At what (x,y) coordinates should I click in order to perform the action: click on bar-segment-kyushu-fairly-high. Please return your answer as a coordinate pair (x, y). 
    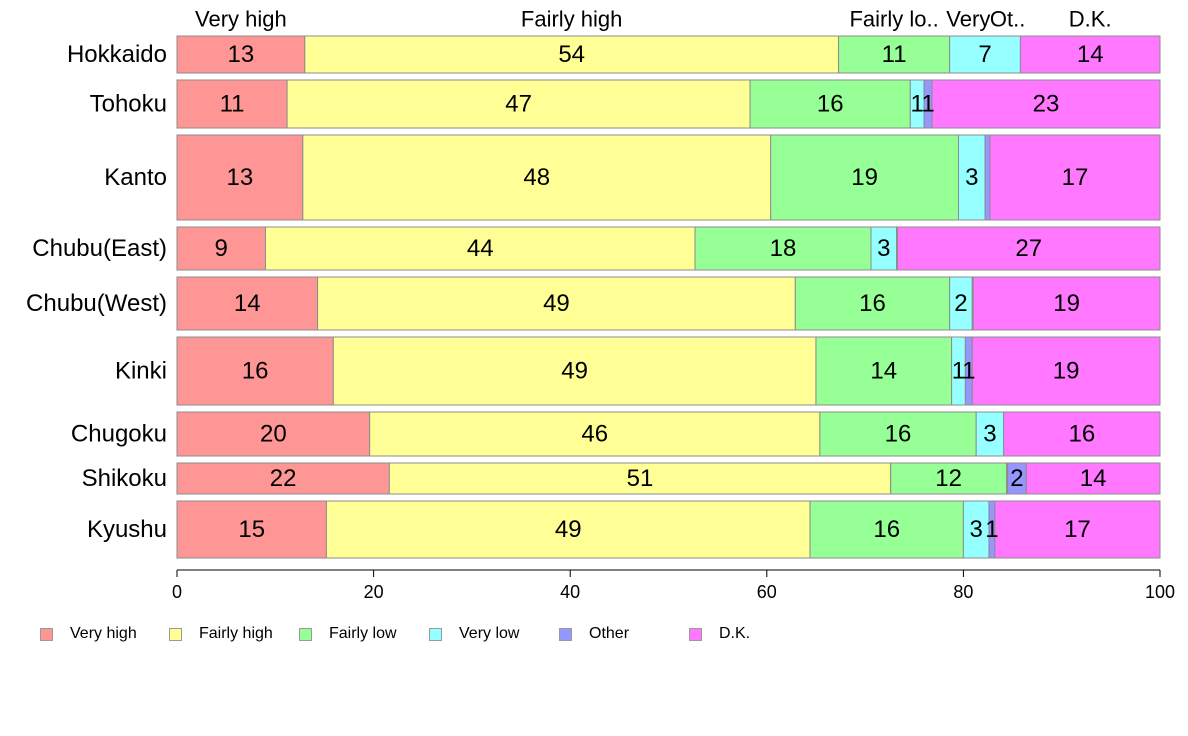
    Looking at the image, I should click on (568, 529).